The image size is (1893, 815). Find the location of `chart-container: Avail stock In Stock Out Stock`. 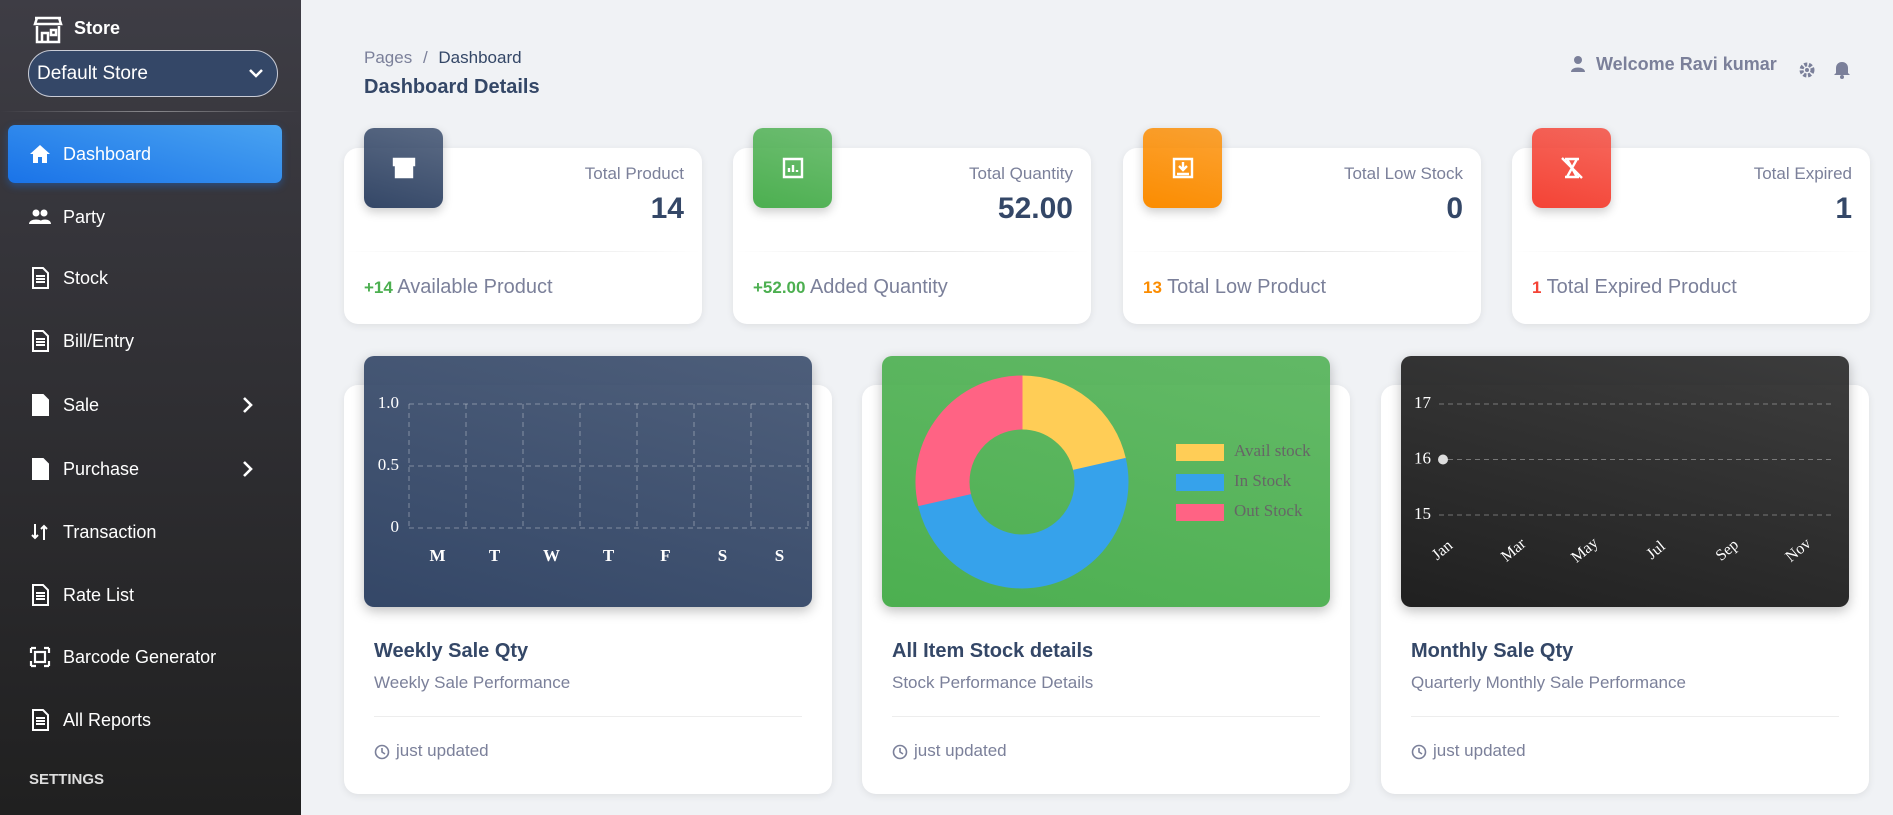

chart-container: Avail stock In Stock Out Stock is located at coordinates (1106, 481).